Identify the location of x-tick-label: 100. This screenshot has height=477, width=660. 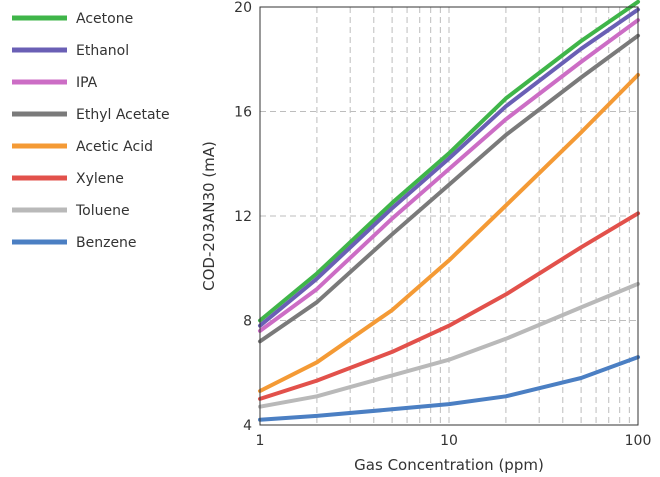
(638, 441).